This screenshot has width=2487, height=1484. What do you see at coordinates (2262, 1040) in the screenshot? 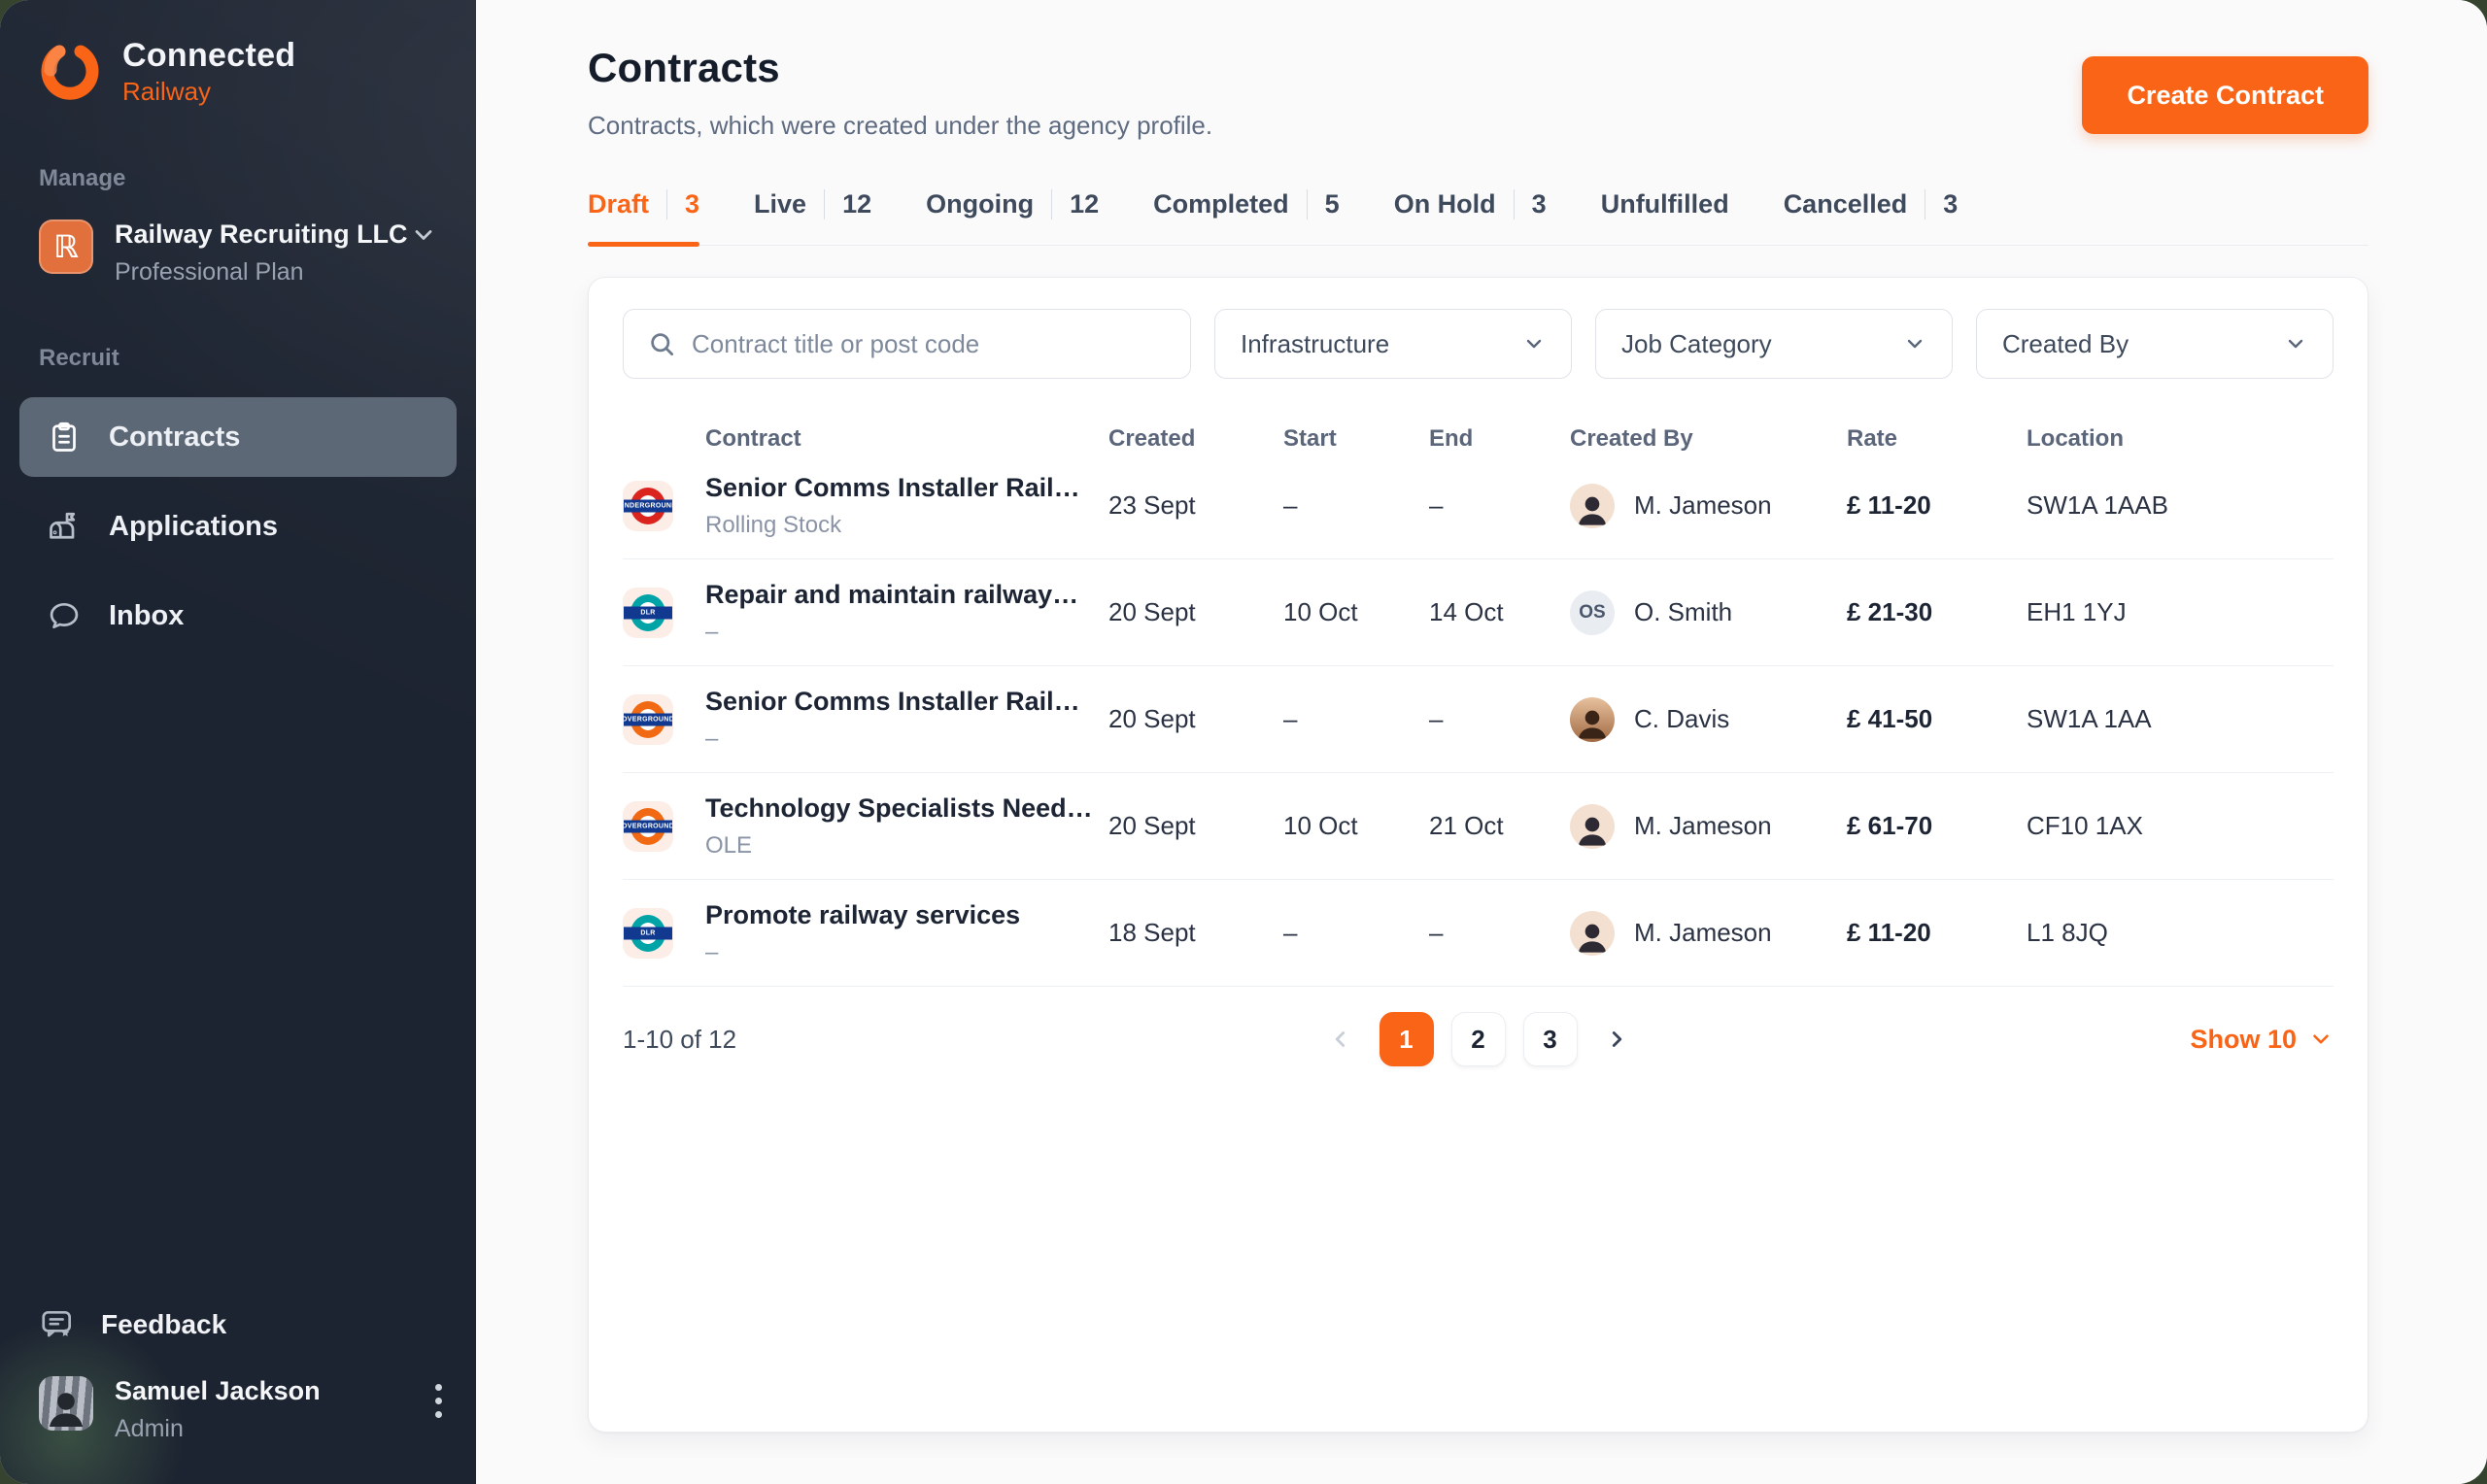
I see `show-per-page-select: Show 10` at bounding box center [2262, 1040].